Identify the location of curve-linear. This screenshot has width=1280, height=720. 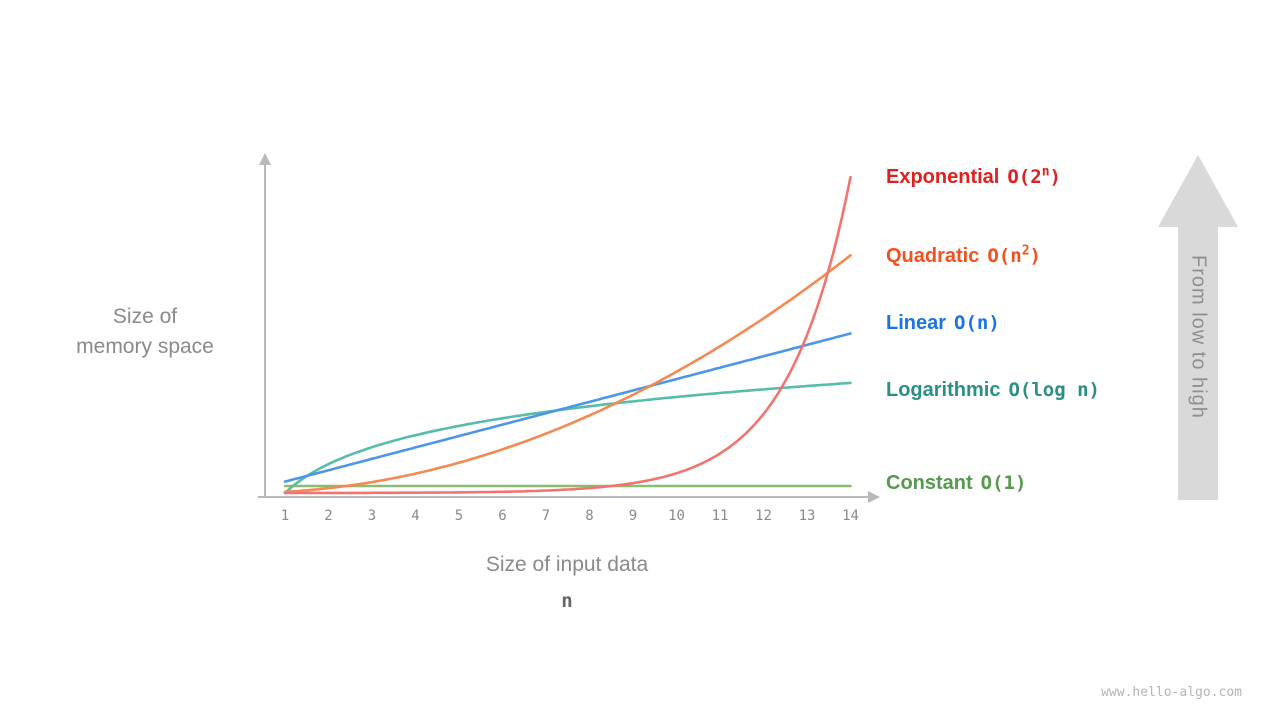
(567, 407).